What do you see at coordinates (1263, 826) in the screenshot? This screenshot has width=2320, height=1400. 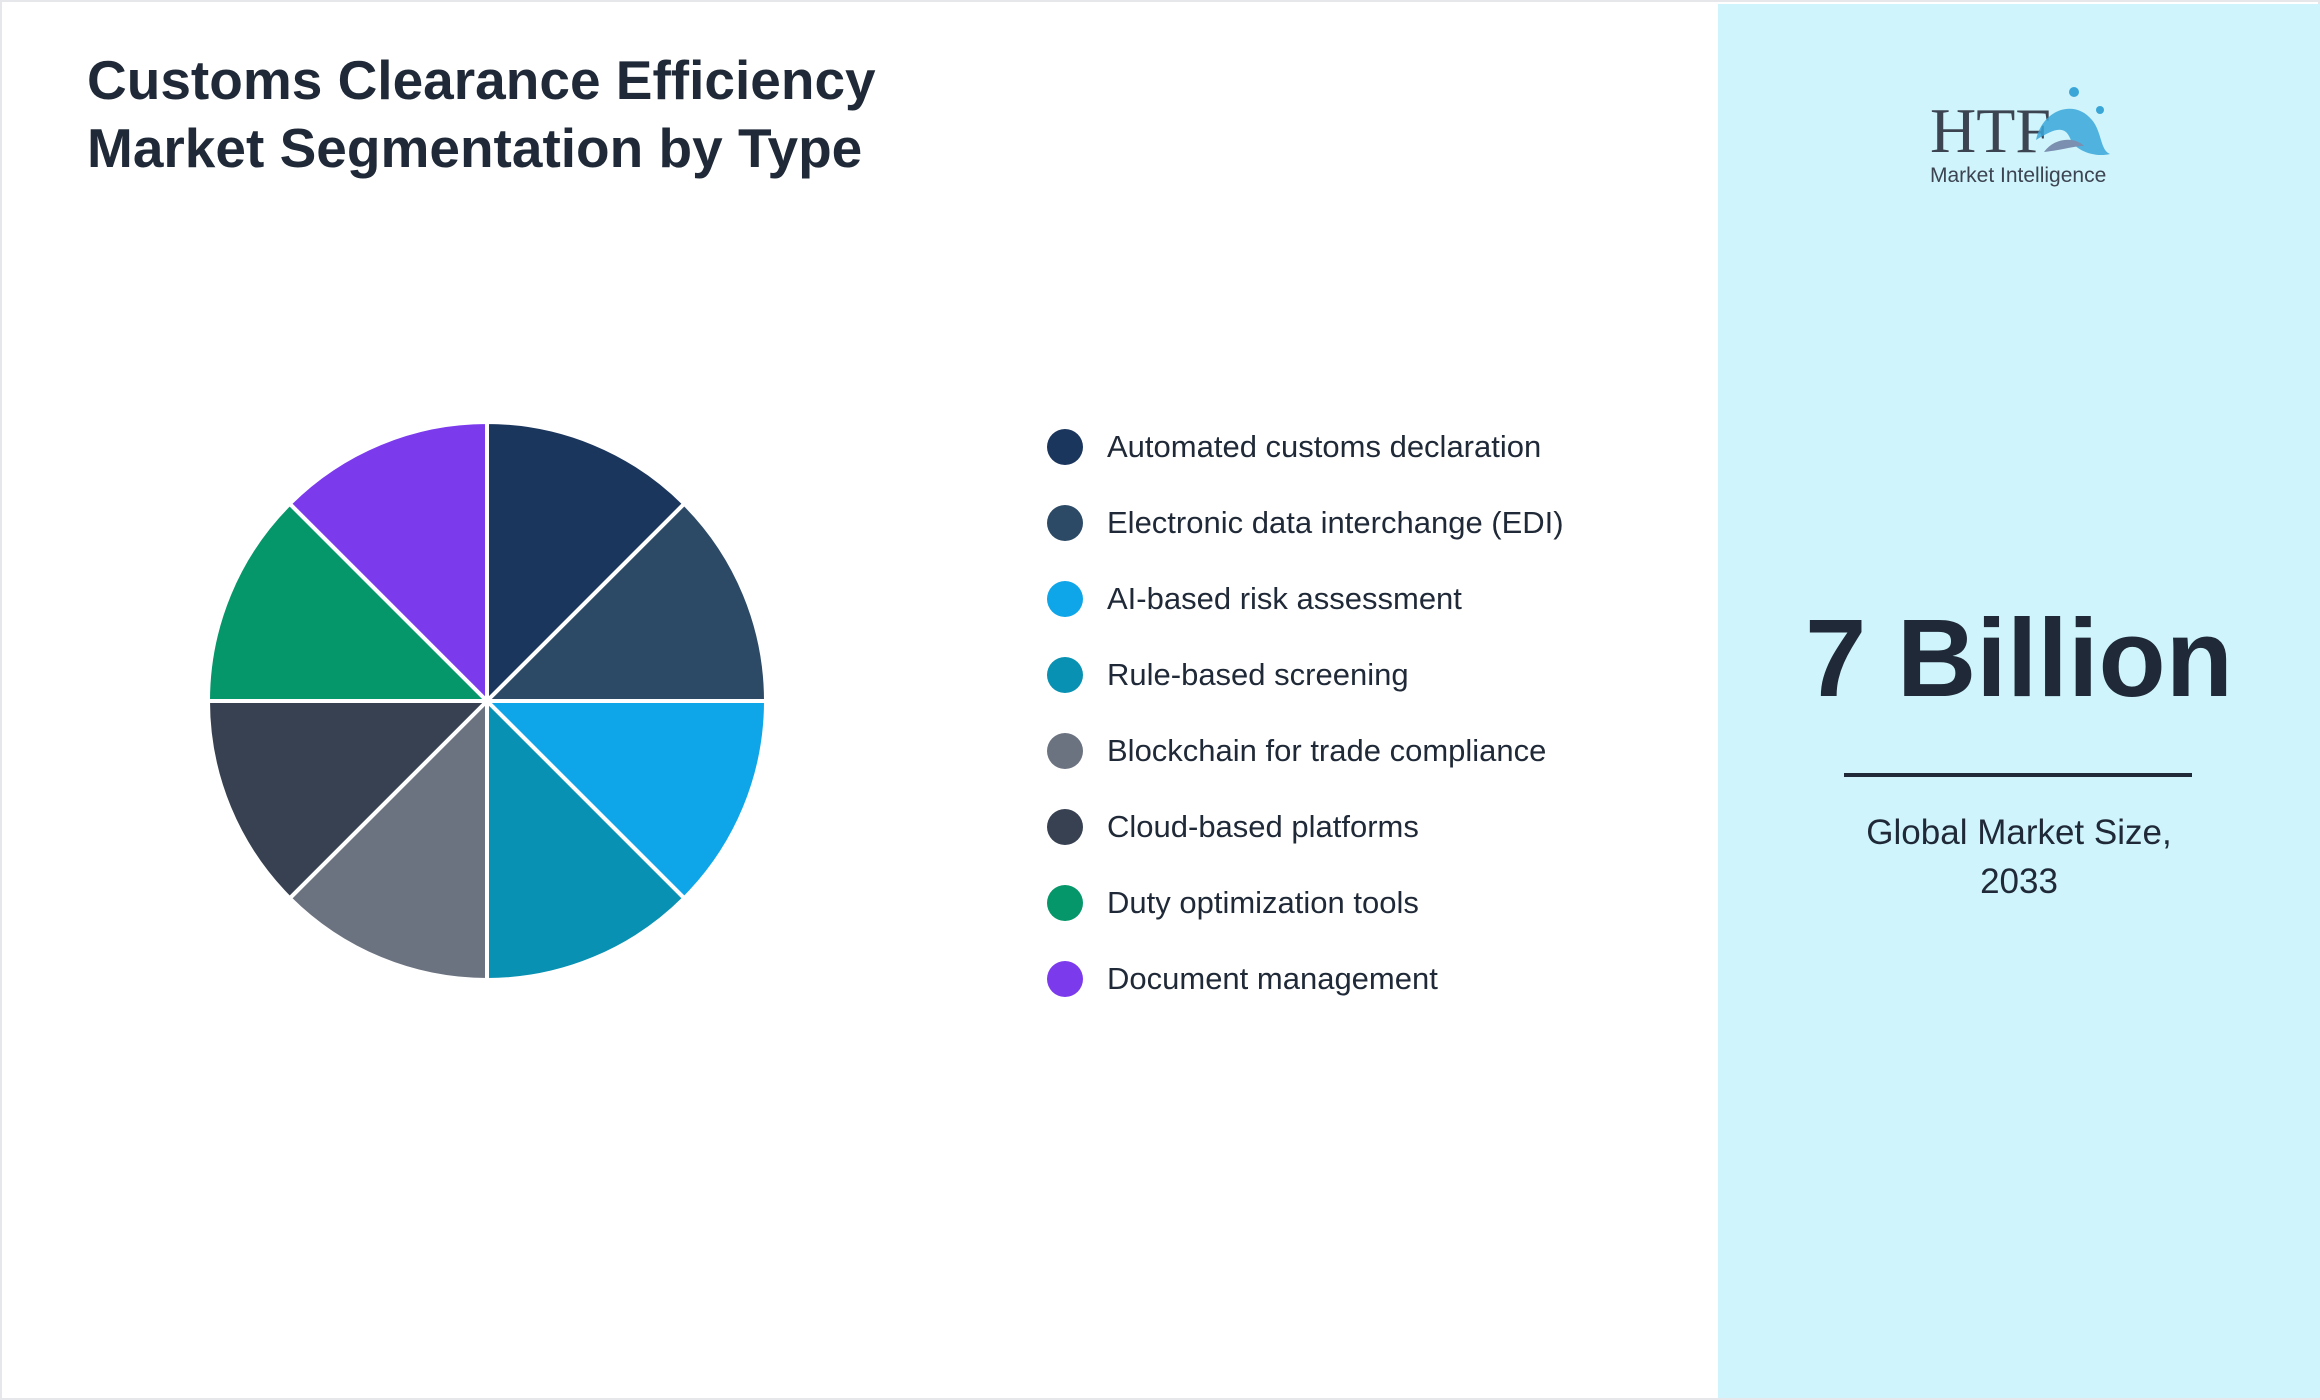 I see `legend-label: Cloud-based platforms` at bounding box center [1263, 826].